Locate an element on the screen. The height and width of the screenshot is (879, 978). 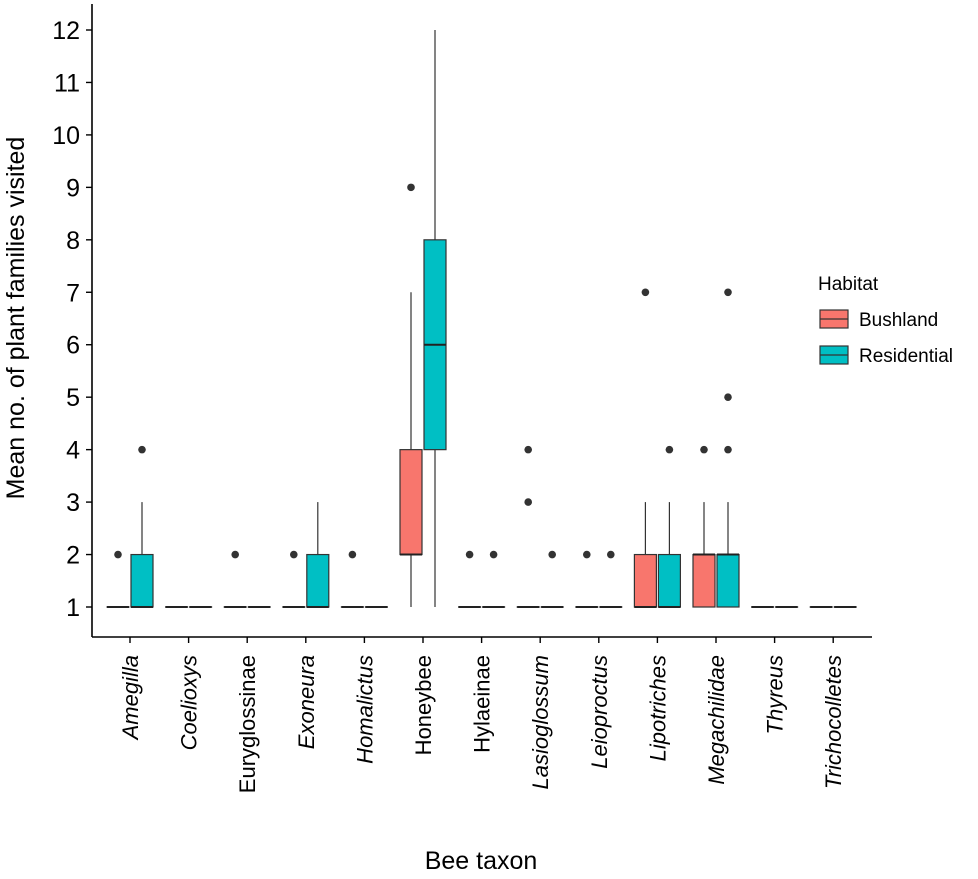
box-residential-exoneura is located at coordinates (318, 555).